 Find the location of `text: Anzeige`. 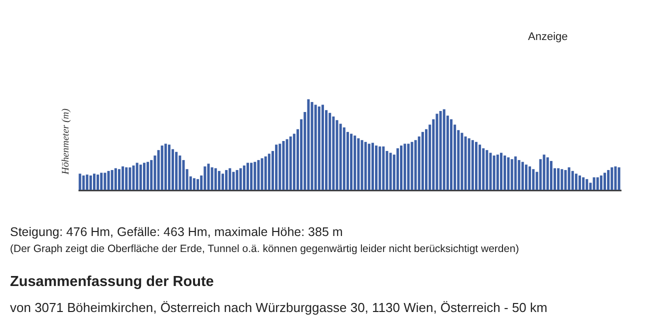

text: Anzeige is located at coordinates (548, 37).